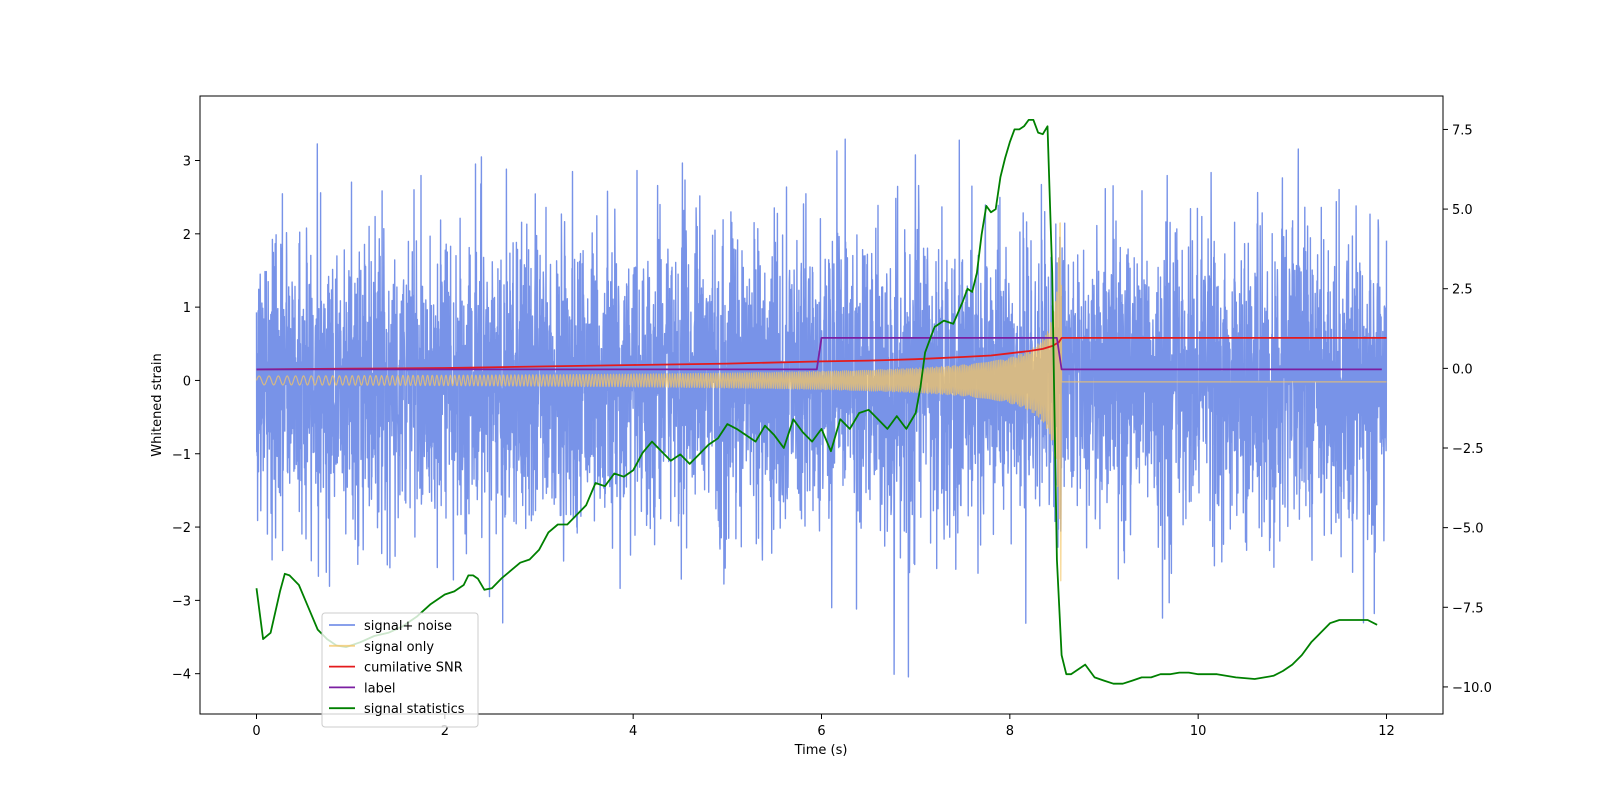 This screenshot has height=800, width=1600. Describe the element at coordinates (414, 709) in the screenshot. I see `legend-entry-label: signal statistics` at that location.